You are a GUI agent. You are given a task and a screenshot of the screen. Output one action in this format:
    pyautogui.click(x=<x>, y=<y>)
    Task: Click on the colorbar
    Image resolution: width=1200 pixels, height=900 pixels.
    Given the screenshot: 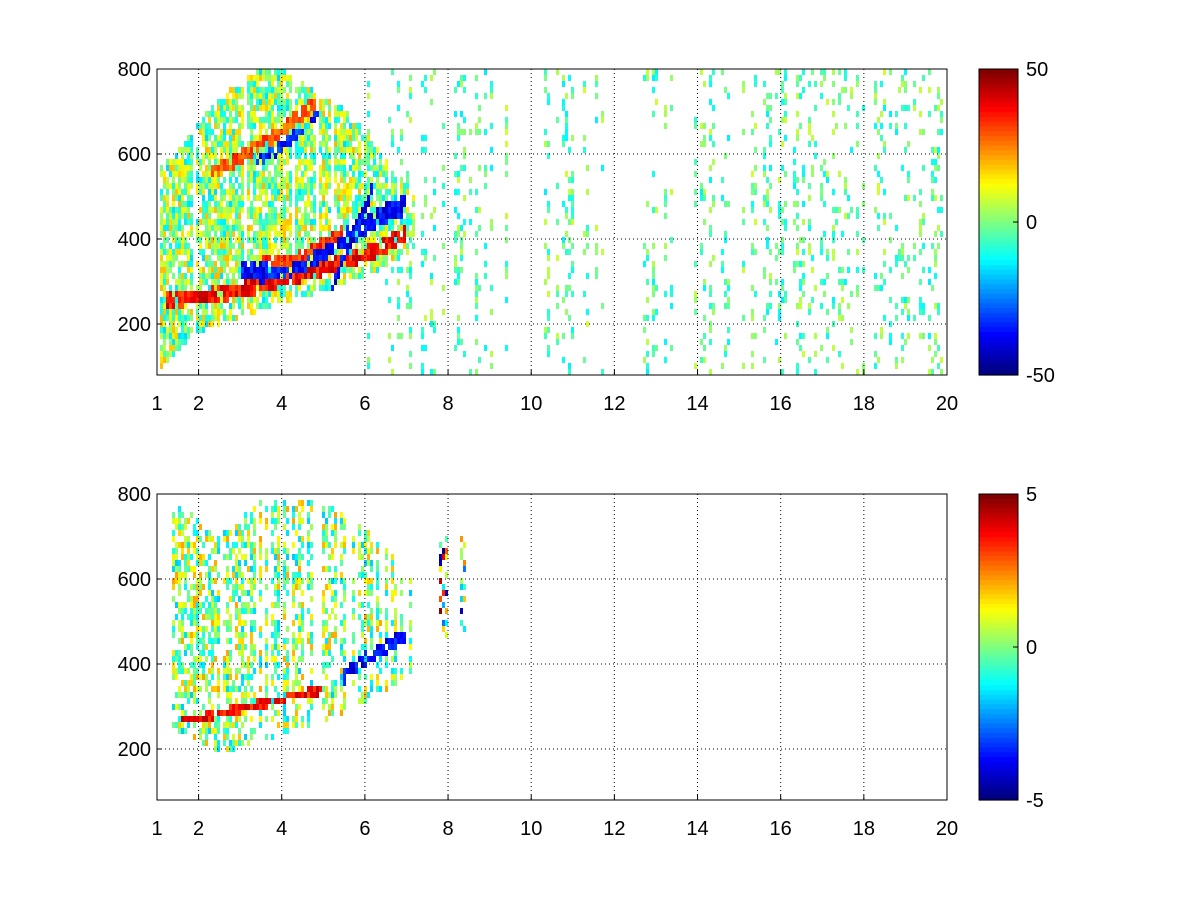 What is the action you would take?
    pyautogui.click(x=998, y=222)
    